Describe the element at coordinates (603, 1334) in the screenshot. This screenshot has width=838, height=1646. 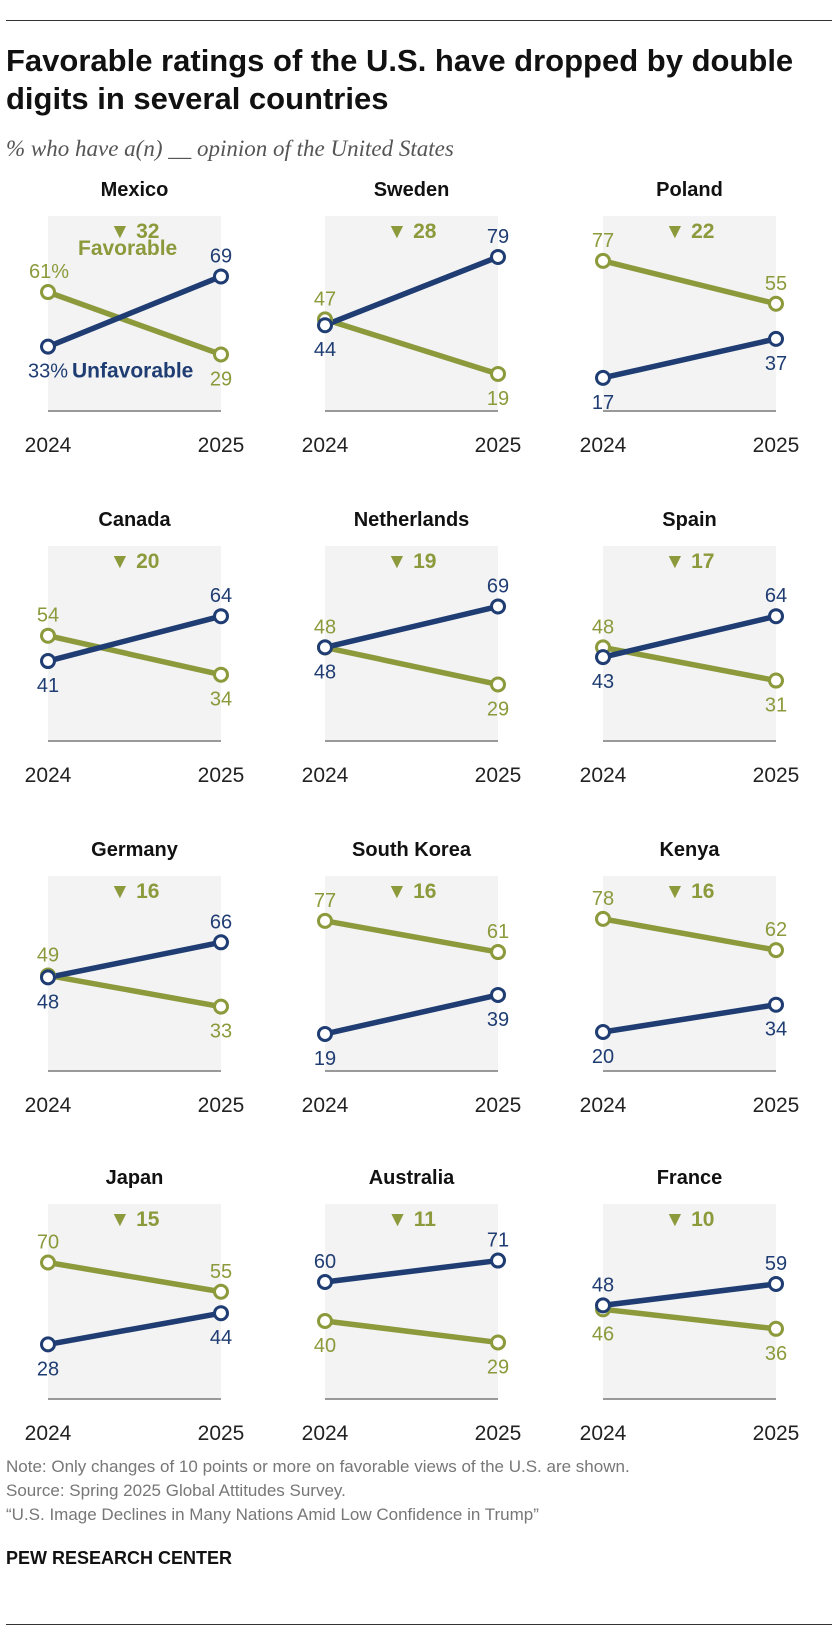
I see `favorable-value-label: 46` at that location.